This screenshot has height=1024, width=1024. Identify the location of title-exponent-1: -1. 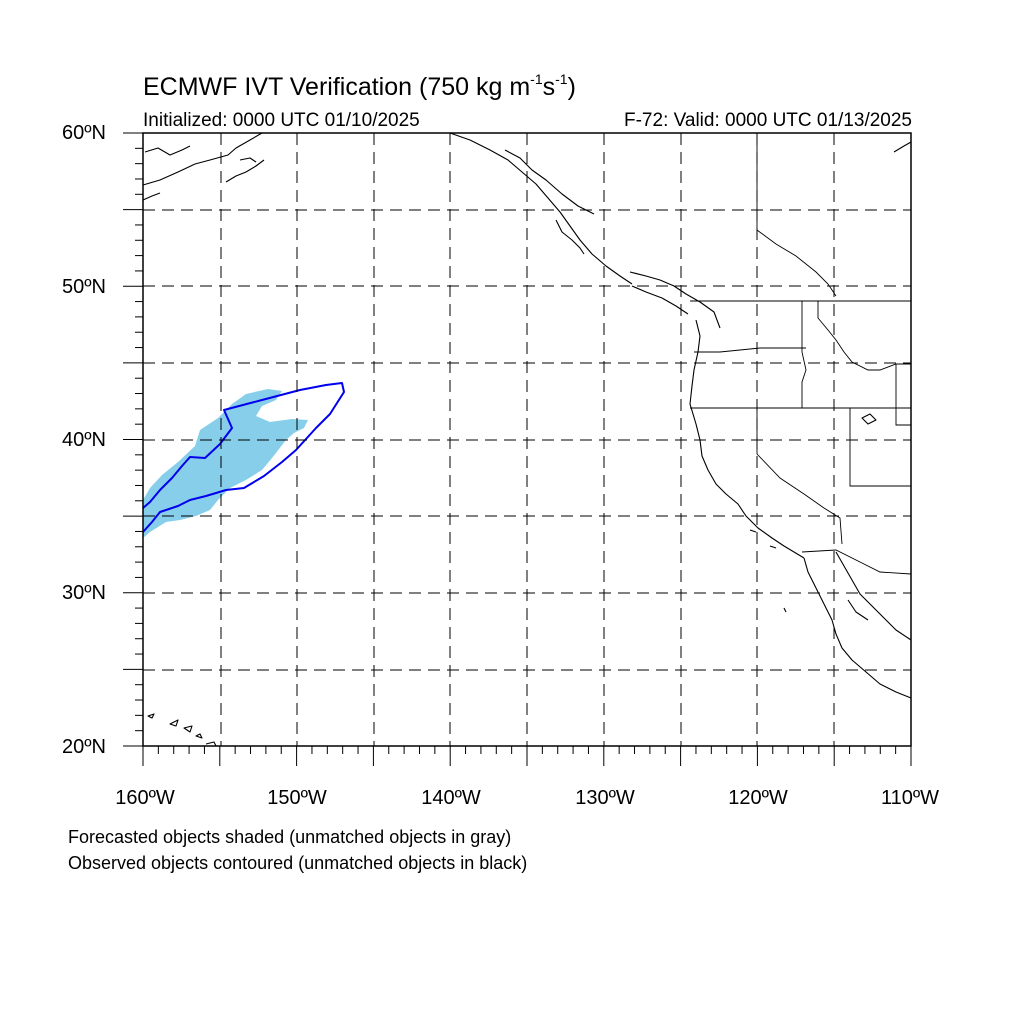
(536, 79).